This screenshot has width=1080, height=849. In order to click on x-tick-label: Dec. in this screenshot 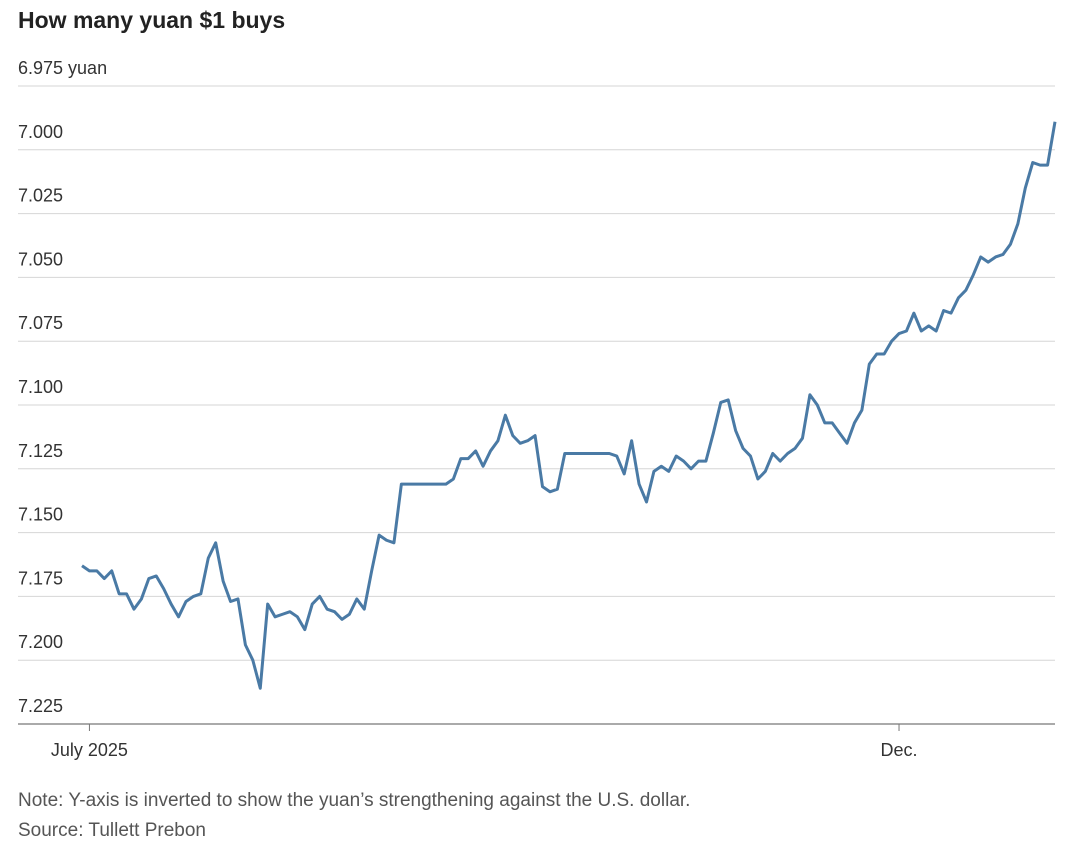, I will do `click(899, 750)`.